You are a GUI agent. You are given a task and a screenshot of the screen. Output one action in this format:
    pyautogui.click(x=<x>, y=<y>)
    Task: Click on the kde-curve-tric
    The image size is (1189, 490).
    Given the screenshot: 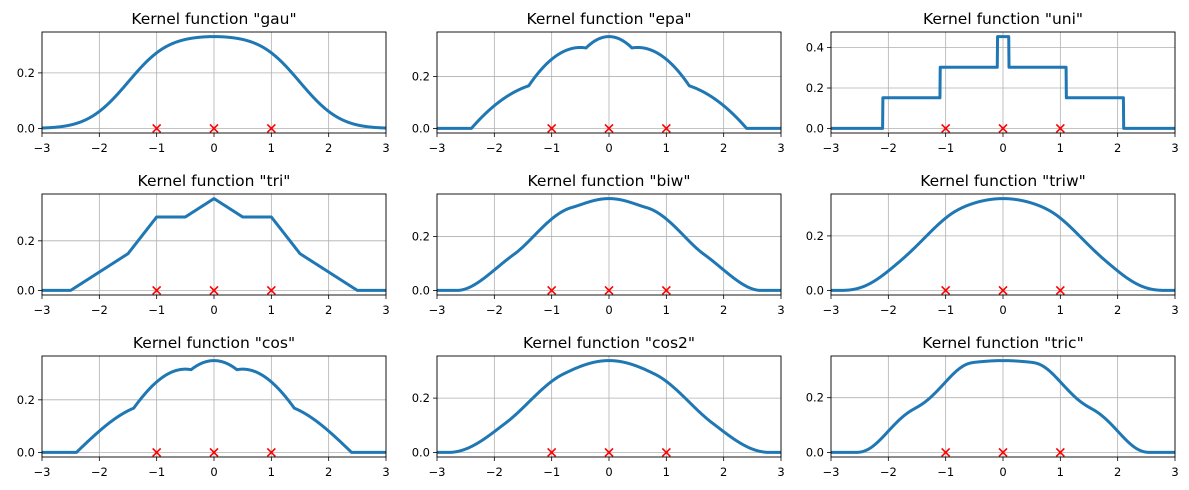 What is the action you would take?
    pyautogui.click(x=1003, y=406)
    